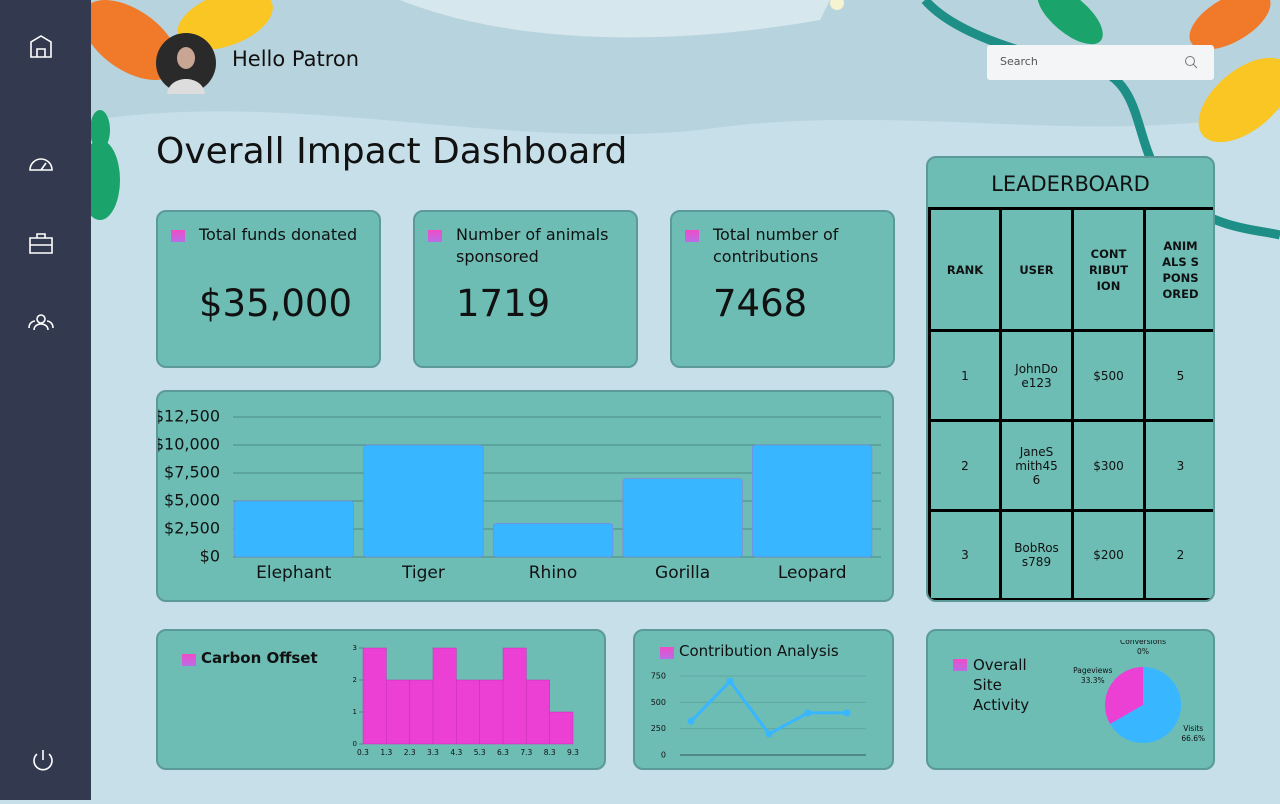 This screenshot has height=804, width=1280. I want to click on chart-title: Contribution Analysis, so click(759, 651).